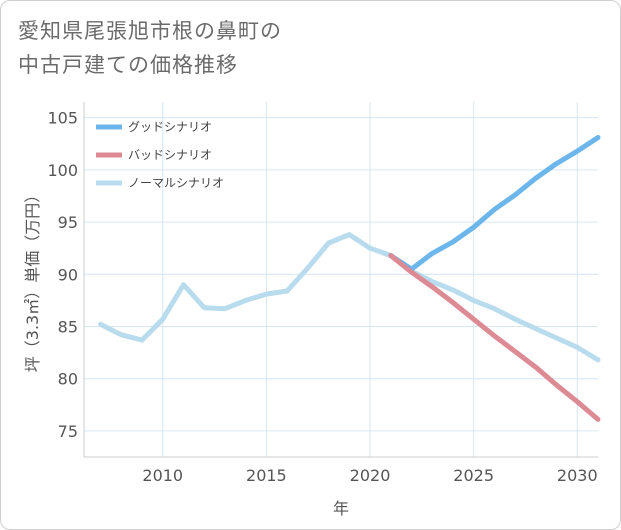  I want to click on x-axis-label: 年, so click(341, 508).